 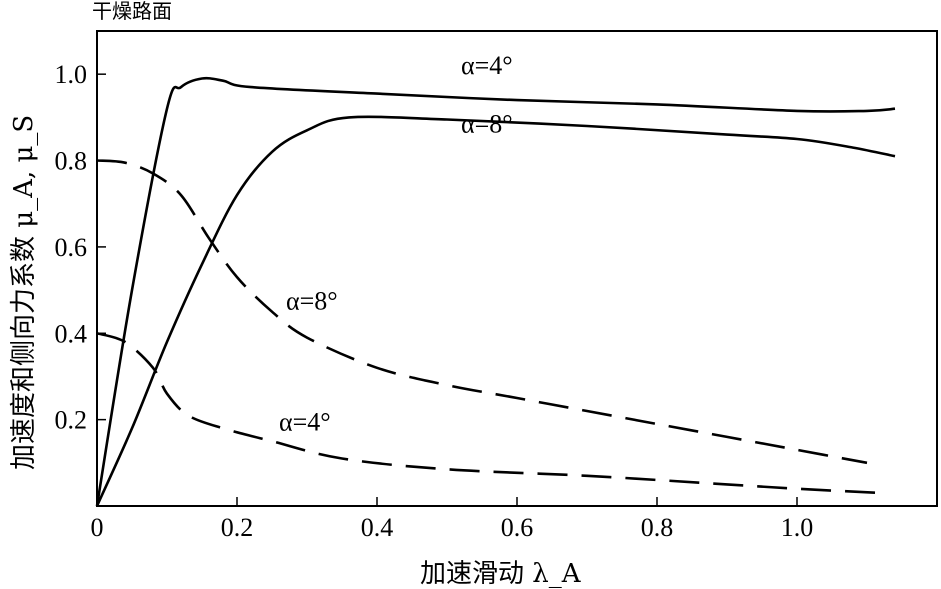 I want to click on x-tick-label: 0.8, so click(x=657, y=527).